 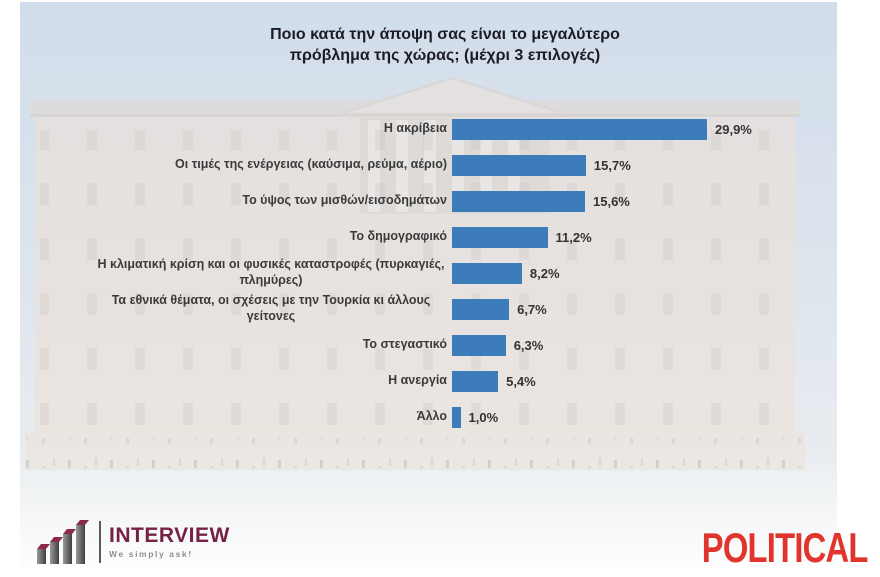 I want to click on bar-area: 8,2%, so click(x=506, y=273).